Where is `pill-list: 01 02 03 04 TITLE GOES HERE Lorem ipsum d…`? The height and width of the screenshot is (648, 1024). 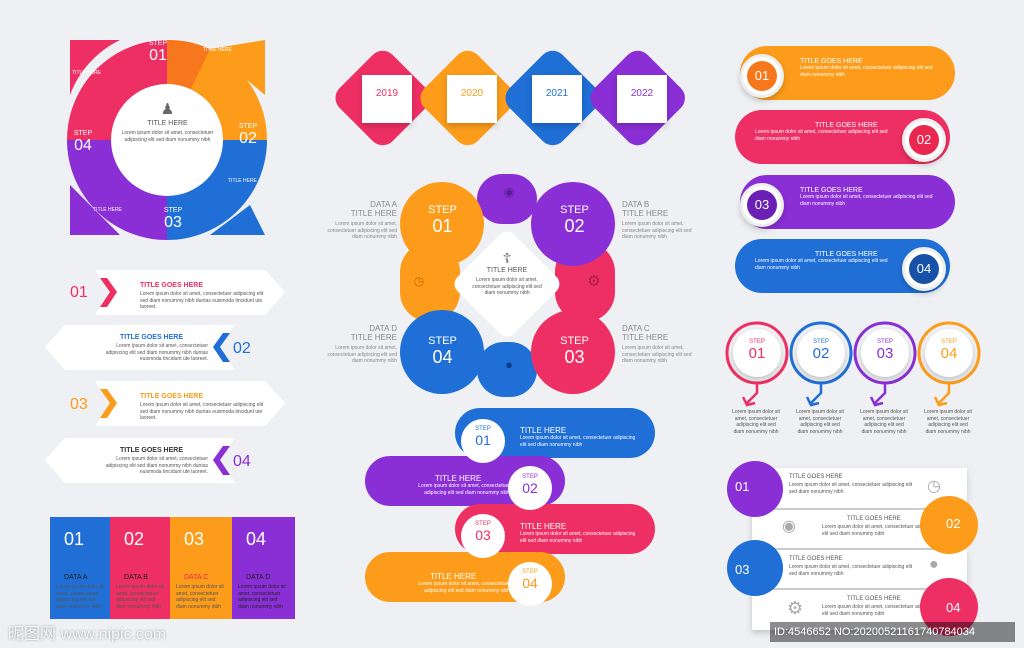 pill-list: 01 02 03 04 TITLE GOES HERE Lorem ipsum d… is located at coordinates (845, 169).